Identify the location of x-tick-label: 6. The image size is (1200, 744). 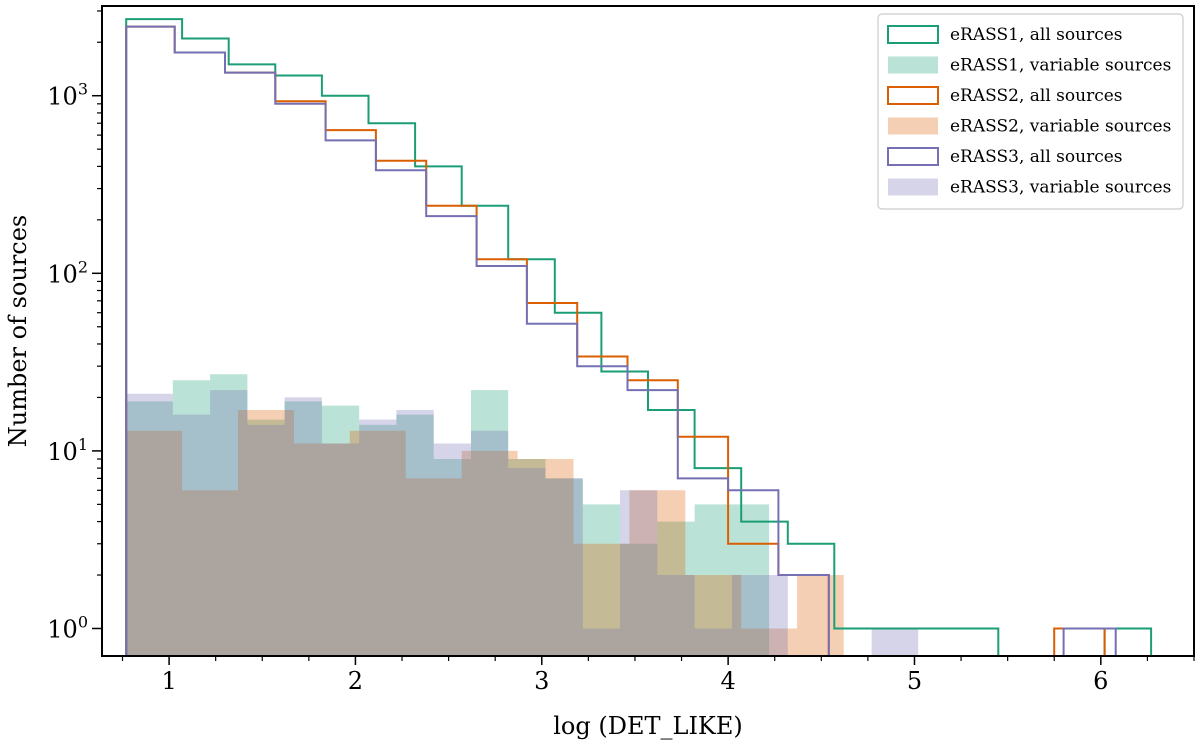
(1100, 681).